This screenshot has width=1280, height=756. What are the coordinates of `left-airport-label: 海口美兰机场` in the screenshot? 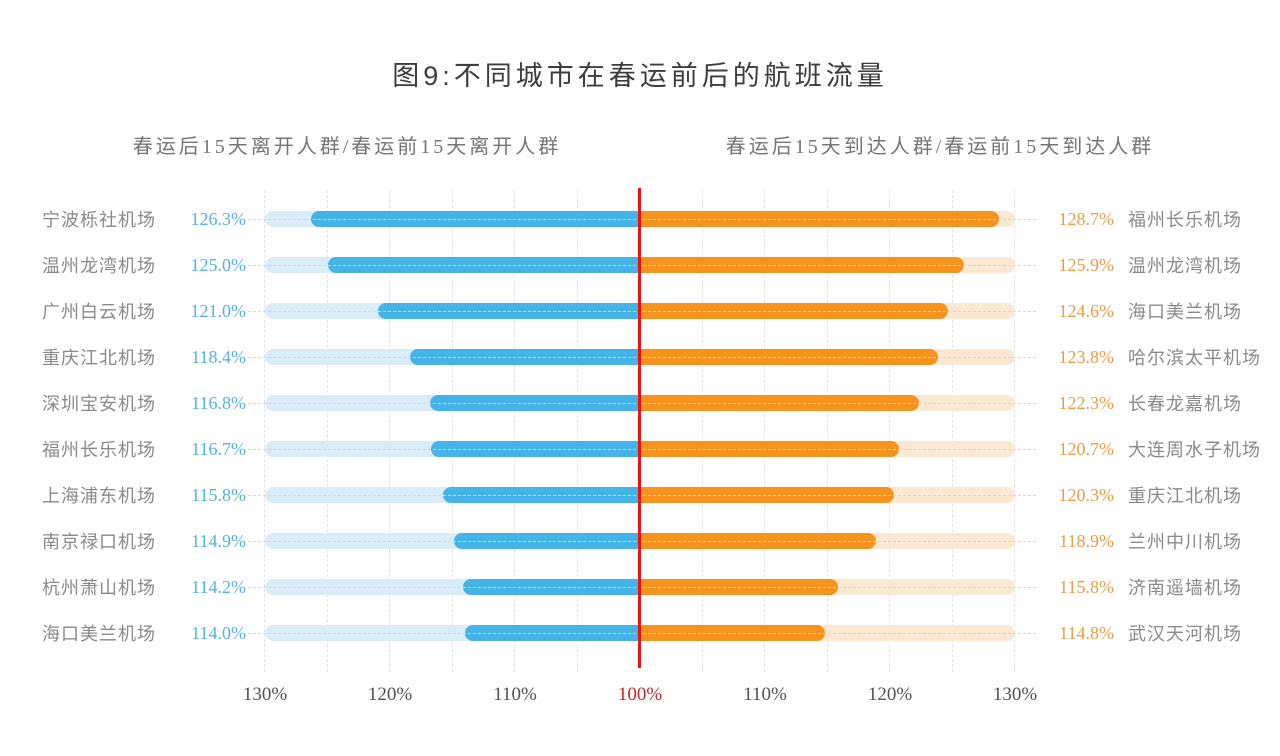 It's located at (99, 634).